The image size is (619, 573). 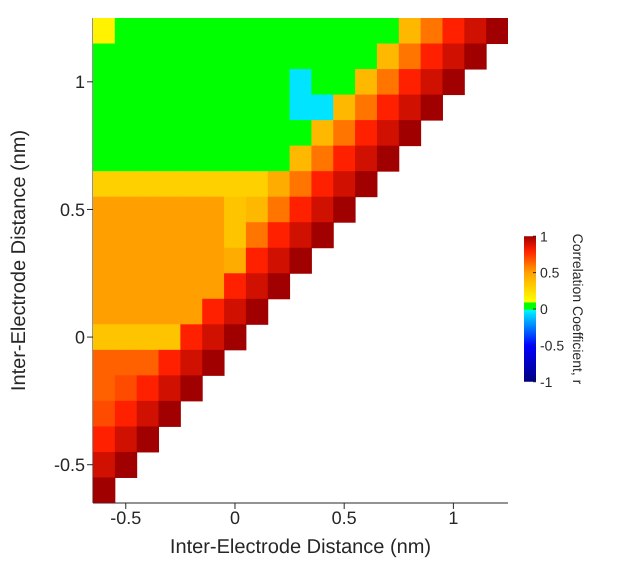 What do you see at coordinates (72, 210) in the screenshot?
I see `y-tick-label: 0.5` at bounding box center [72, 210].